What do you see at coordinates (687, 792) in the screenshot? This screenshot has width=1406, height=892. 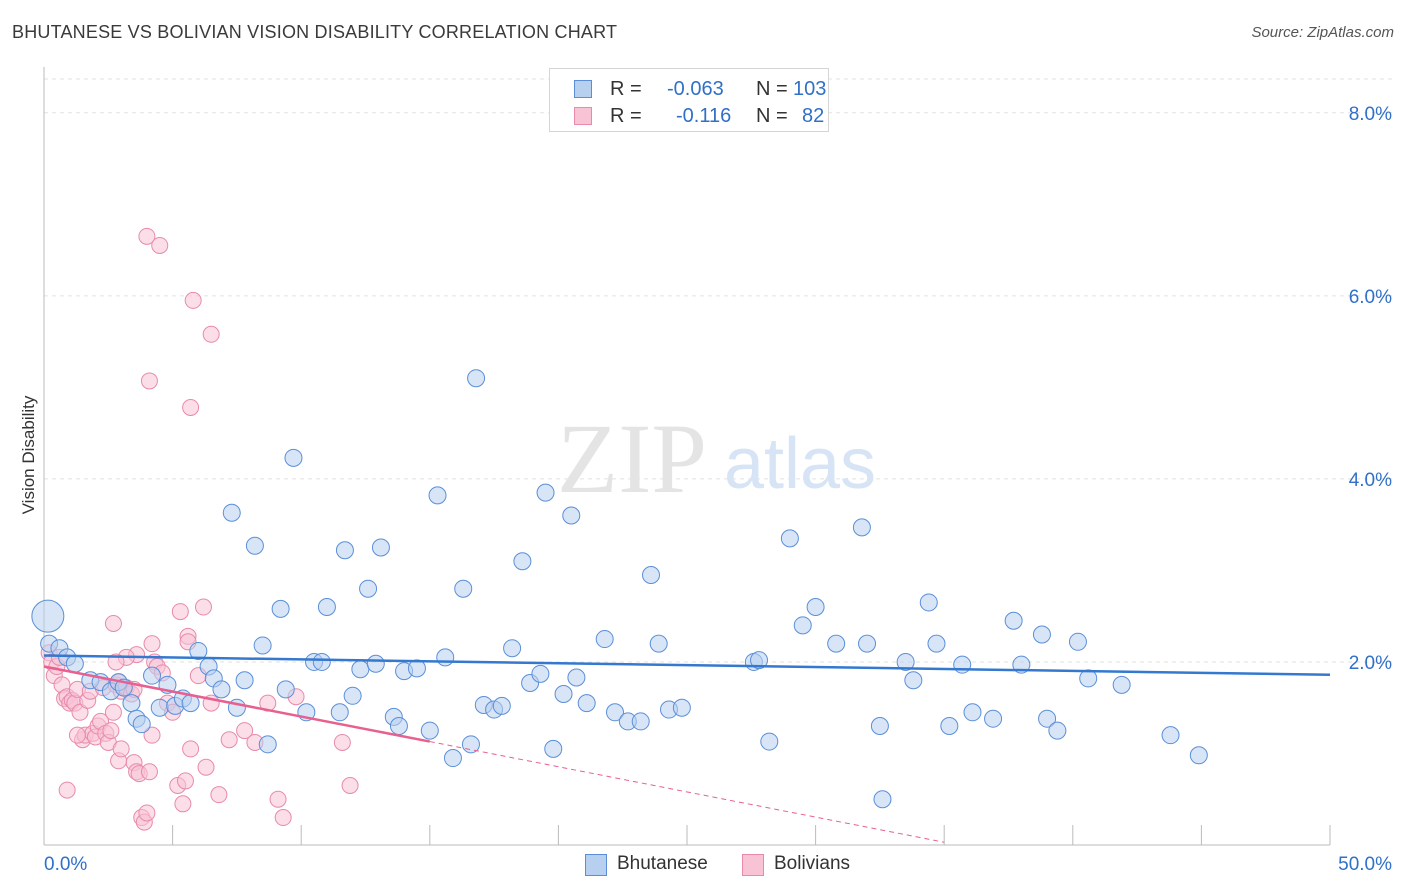 I see `bolivians-trend-extension` at bounding box center [687, 792].